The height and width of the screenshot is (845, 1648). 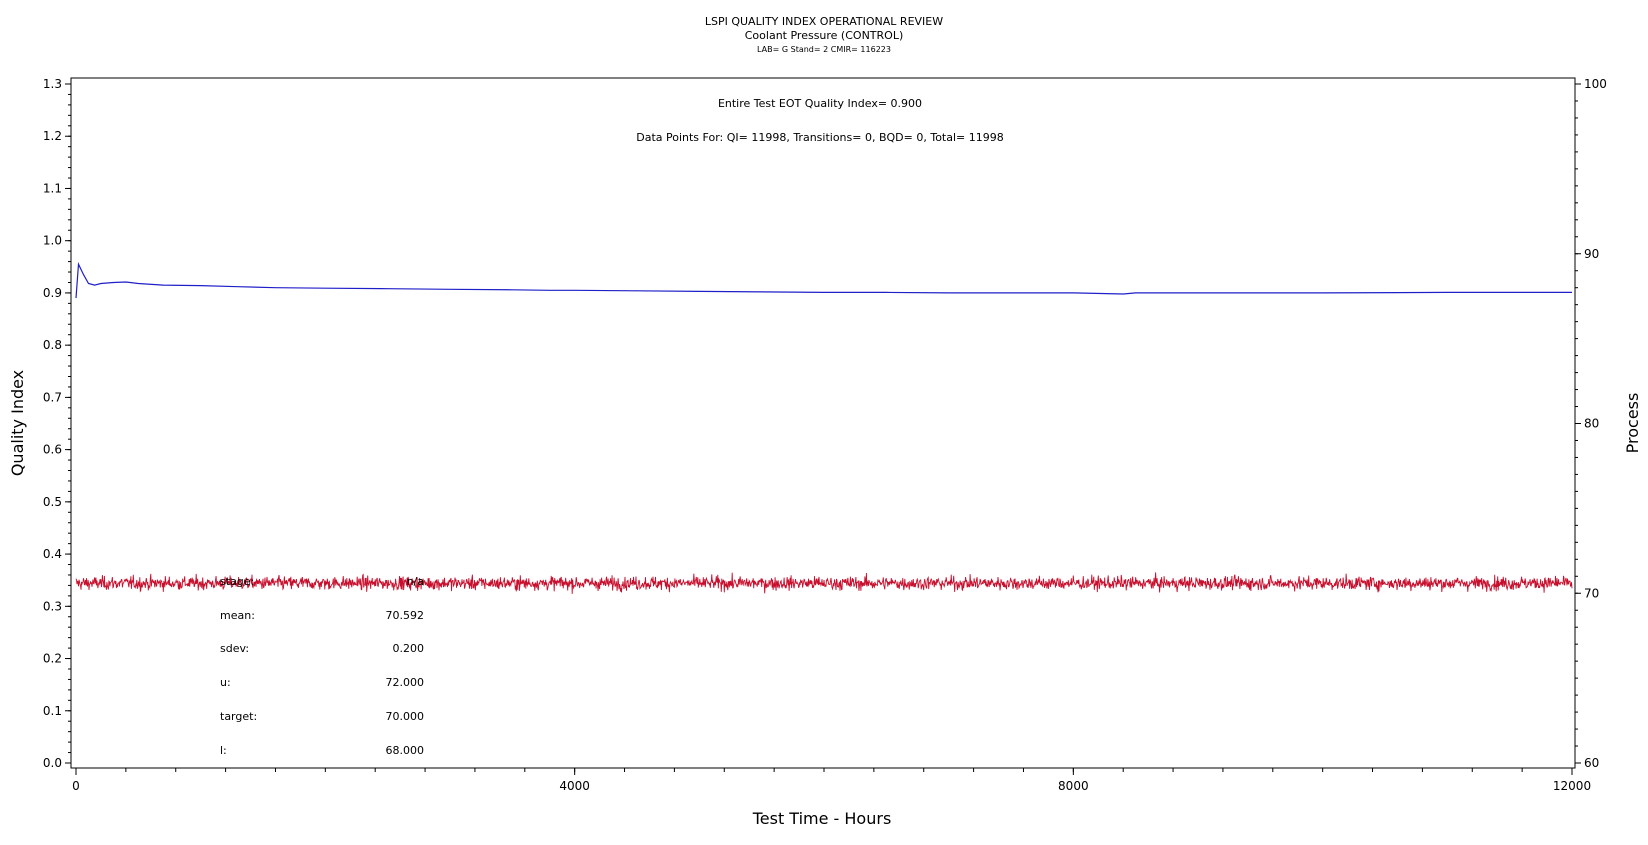 I want to click on stats-label: target:, so click(x=238, y=716).